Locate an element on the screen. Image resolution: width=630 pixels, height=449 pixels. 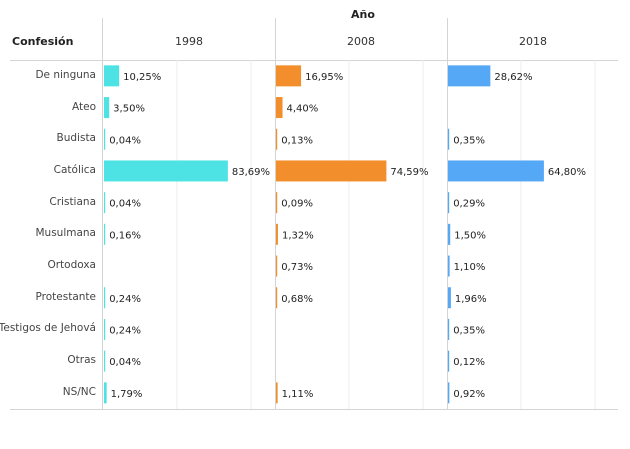
row-label: Otras is located at coordinates (81, 360).